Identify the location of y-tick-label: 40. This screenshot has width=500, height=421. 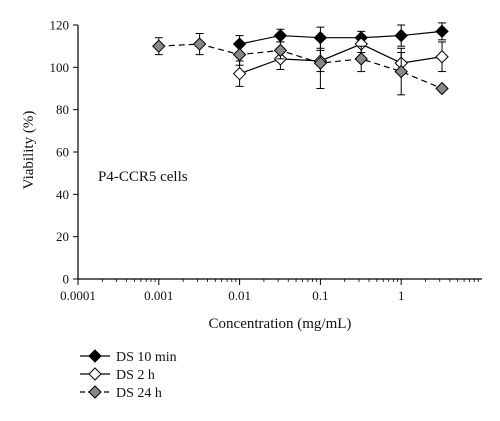
(62, 194).